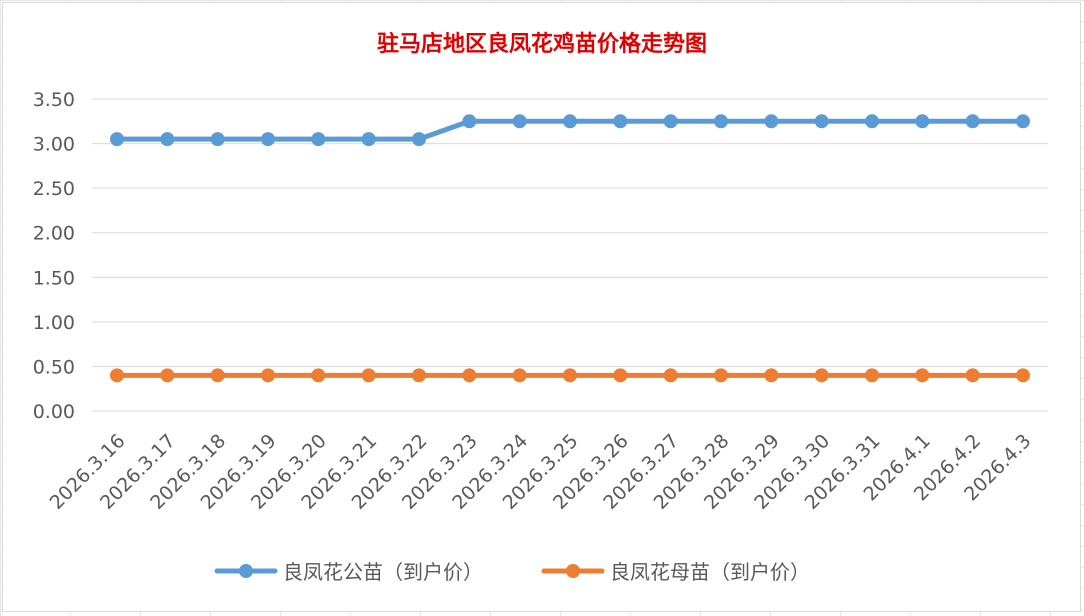 The width and height of the screenshot is (1084, 616). Describe the element at coordinates (54, 189) in the screenshot. I see `y-tick-label: 2.50` at that location.